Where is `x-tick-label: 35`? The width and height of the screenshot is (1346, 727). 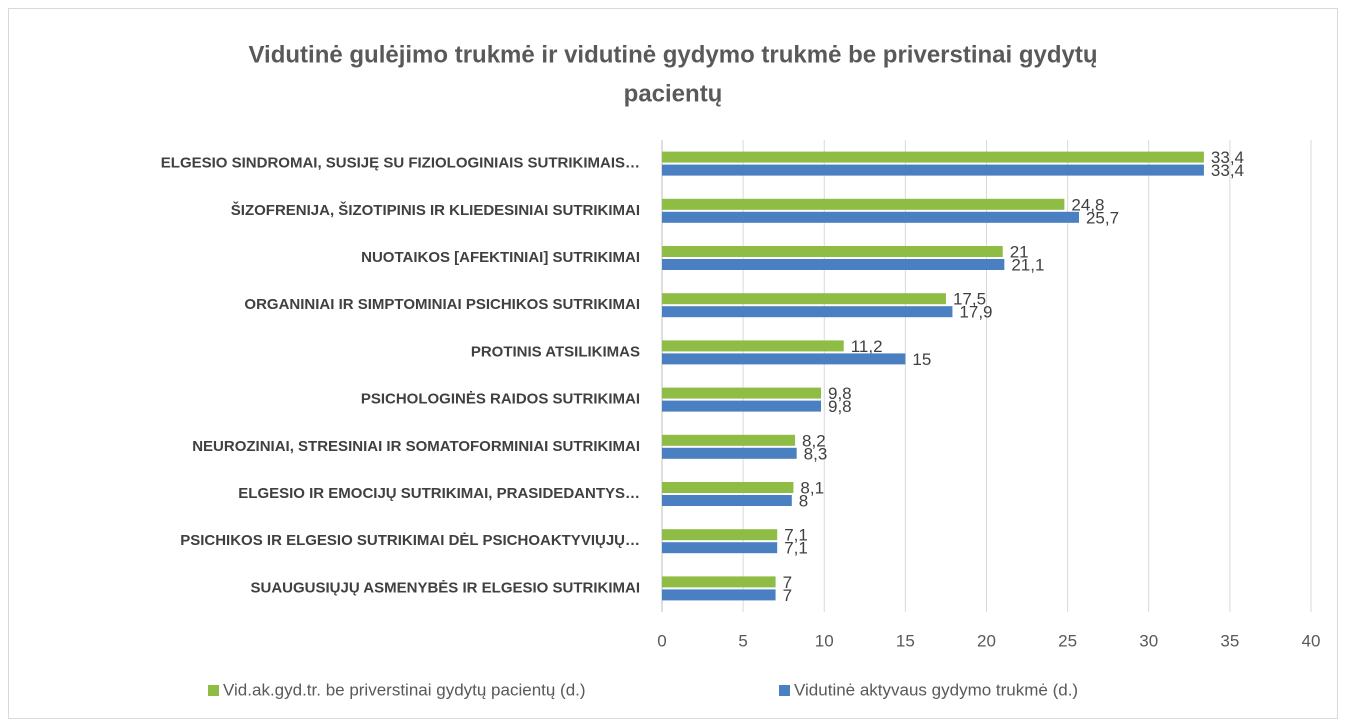 x-tick-label: 35 is located at coordinates (1229, 640).